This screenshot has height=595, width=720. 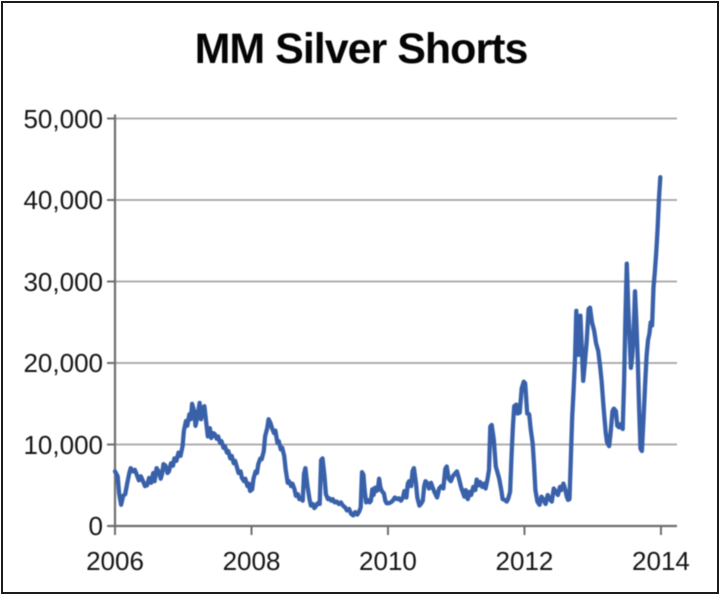 What do you see at coordinates (661, 561) in the screenshot?
I see `x-tick-label: 2014` at bounding box center [661, 561].